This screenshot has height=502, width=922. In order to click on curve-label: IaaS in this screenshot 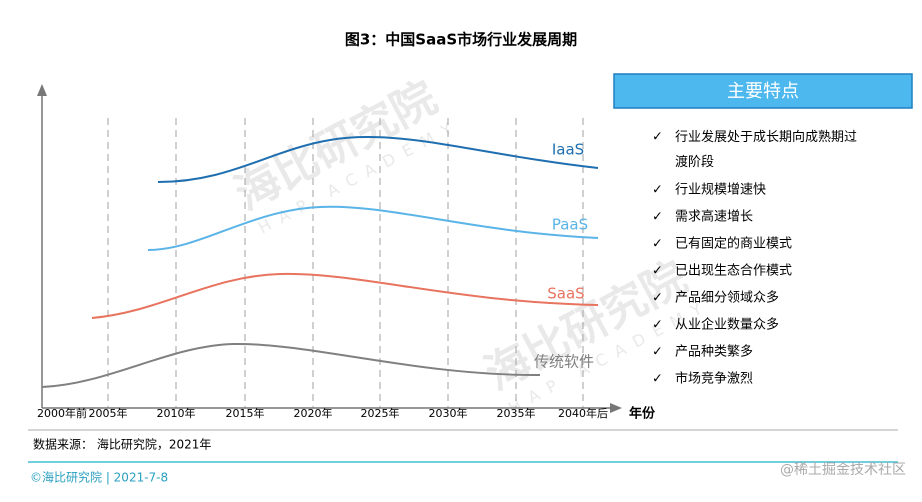, I will do `click(568, 150)`.